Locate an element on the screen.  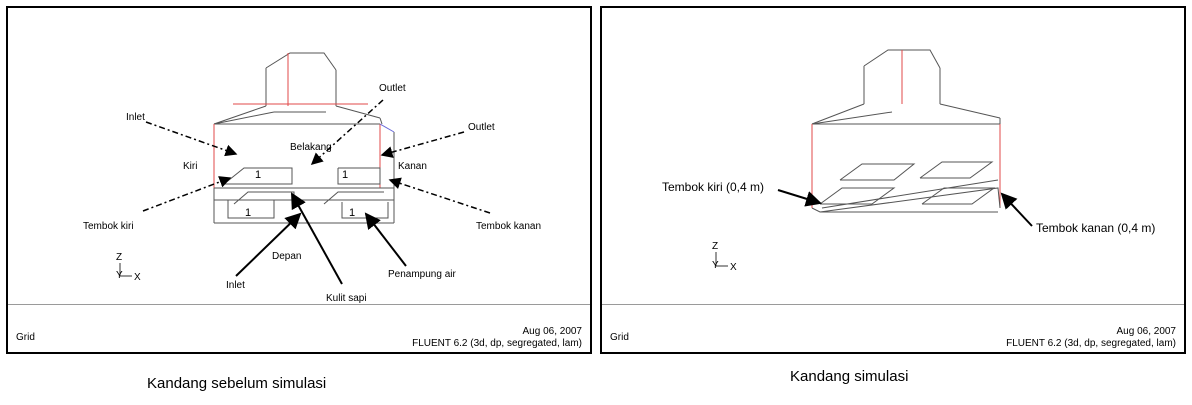
label-kanan: Kanan is located at coordinates (412, 166).